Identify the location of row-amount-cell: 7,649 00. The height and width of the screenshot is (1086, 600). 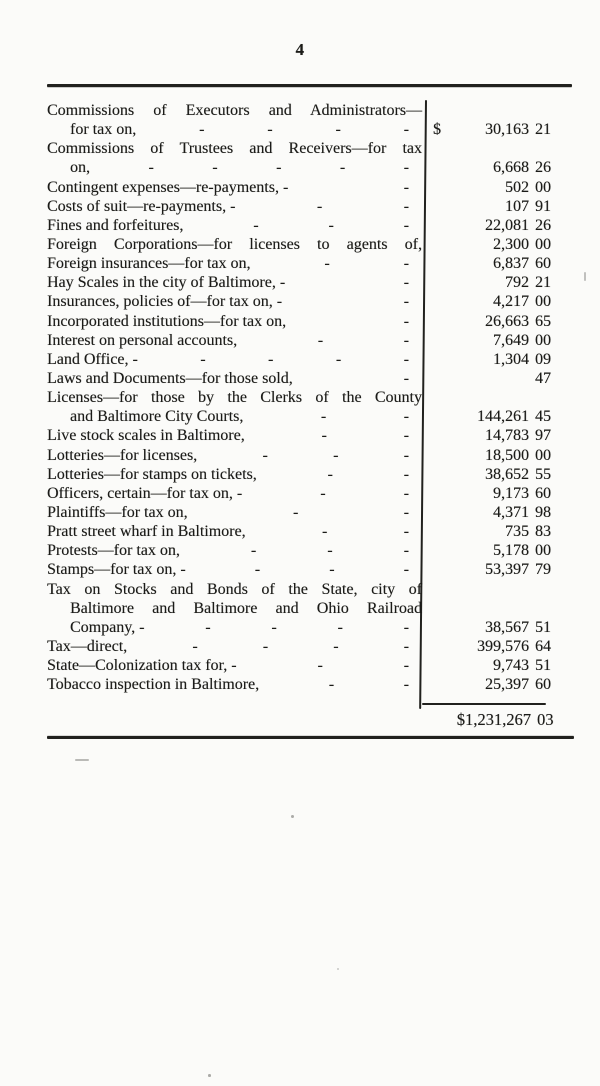
(497, 340).